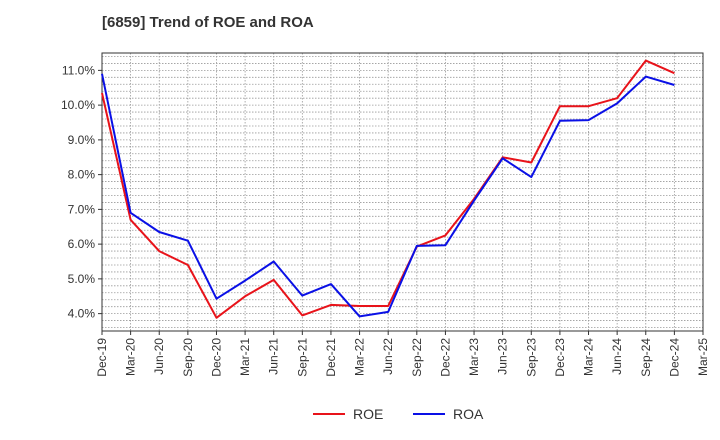  Describe the element at coordinates (216, 357) in the screenshot. I see `x-tick-label: Dec-20` at that location.